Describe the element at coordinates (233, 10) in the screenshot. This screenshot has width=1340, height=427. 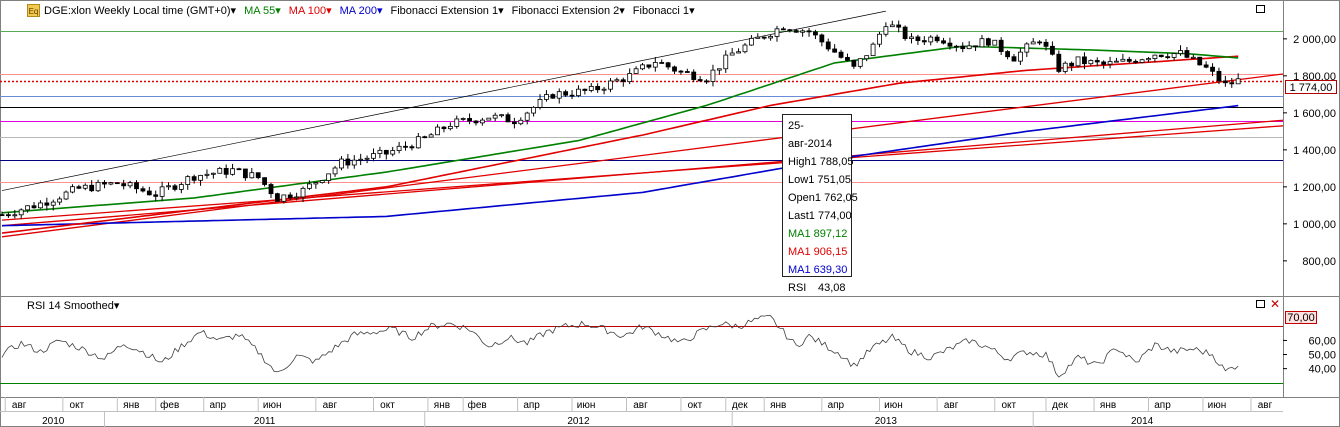
I see `symbol-dropdown-icon: ▾` at that location.